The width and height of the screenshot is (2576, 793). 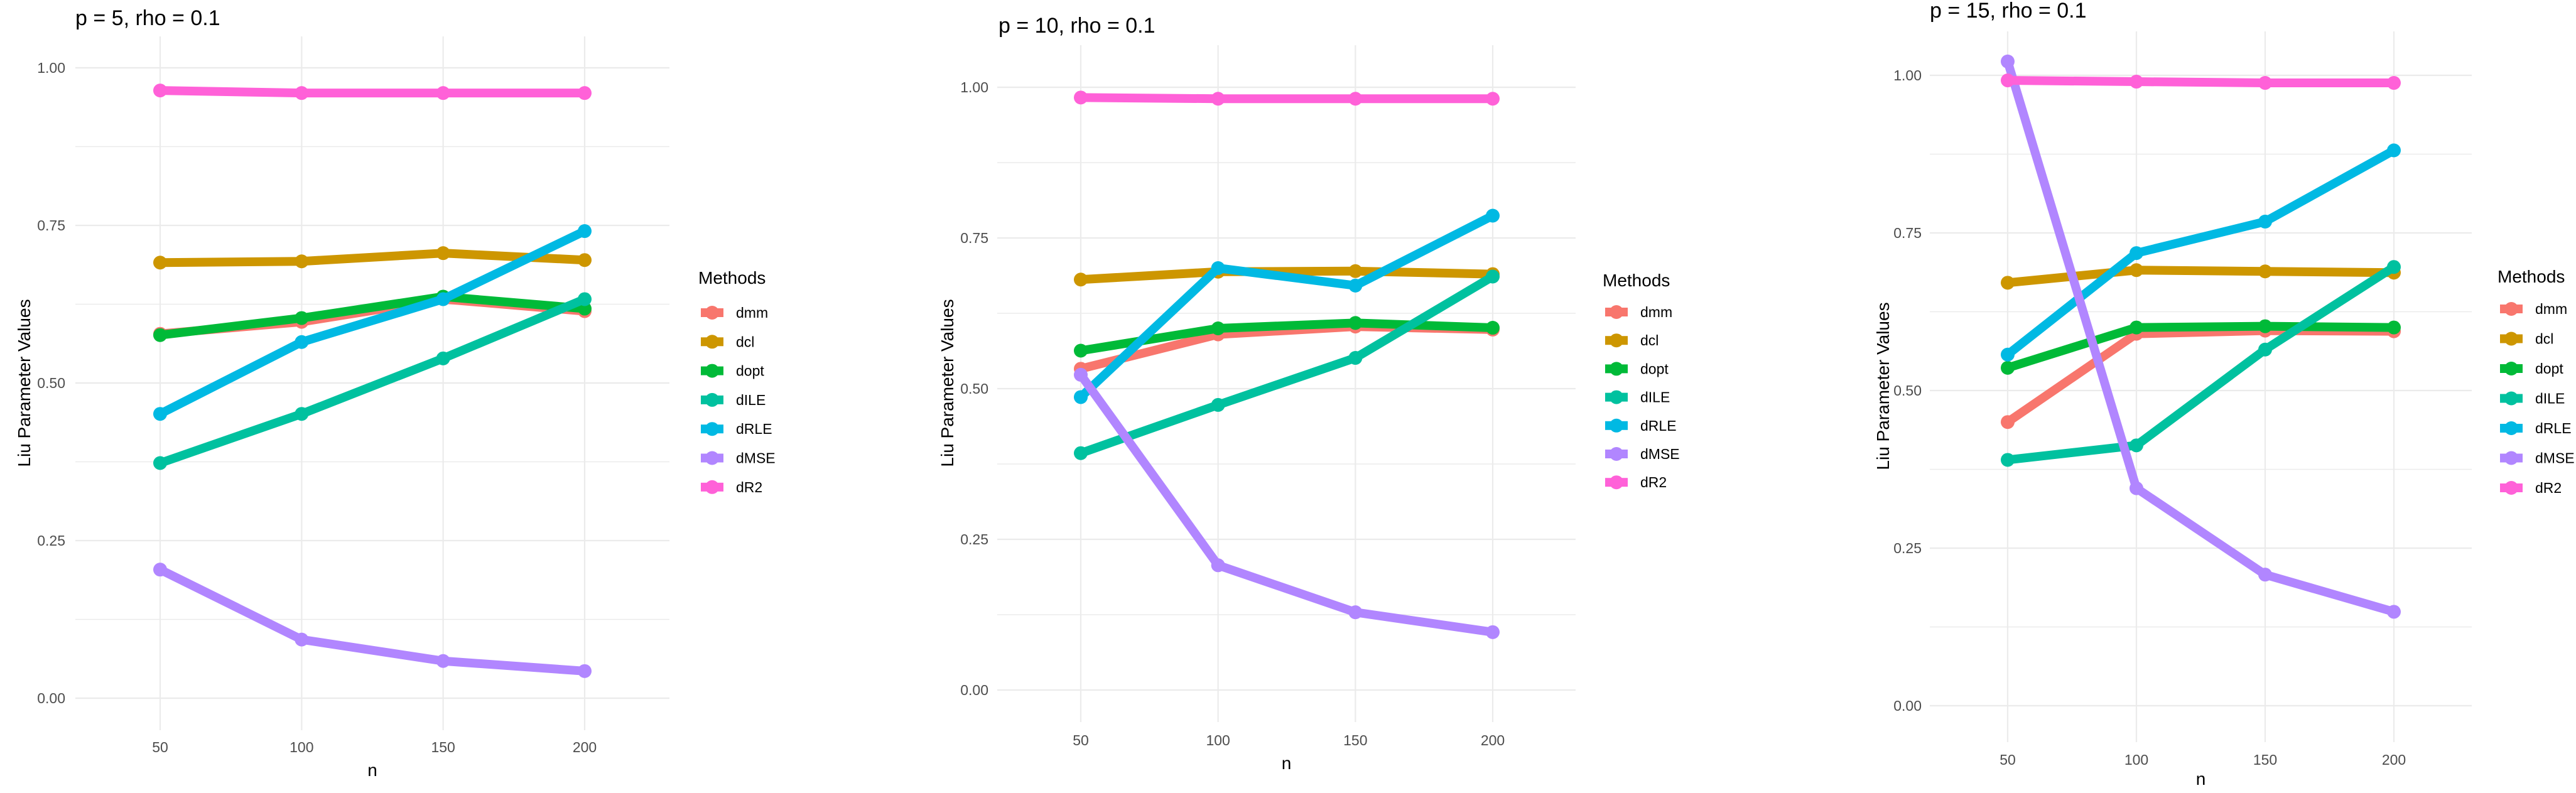 I want to click on legend-item-dILE: dILE, so click(x=733, y=400).